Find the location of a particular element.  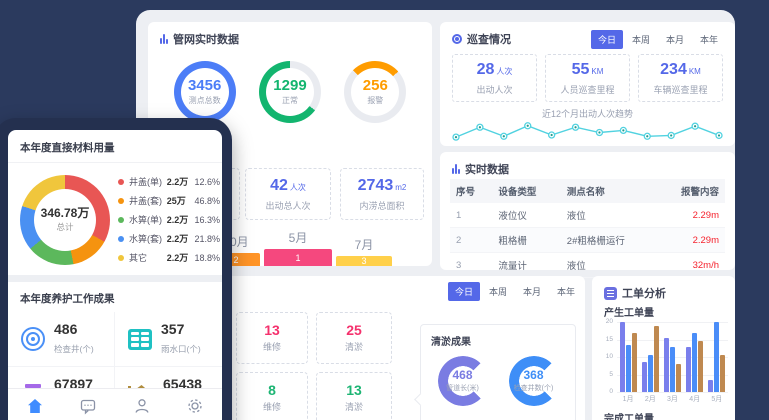

work-item-manhole: 486 检查井(个) is located at coordinates (61, 339).